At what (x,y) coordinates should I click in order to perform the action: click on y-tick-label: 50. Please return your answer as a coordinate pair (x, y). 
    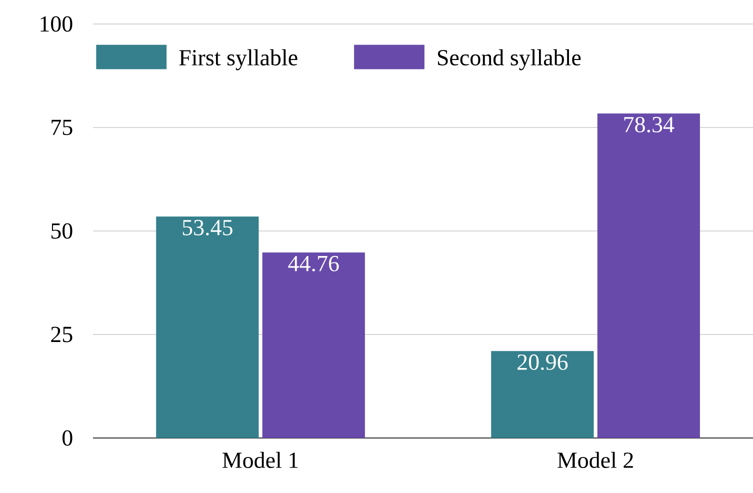
    Looking at the image, I should click on (61, 231).